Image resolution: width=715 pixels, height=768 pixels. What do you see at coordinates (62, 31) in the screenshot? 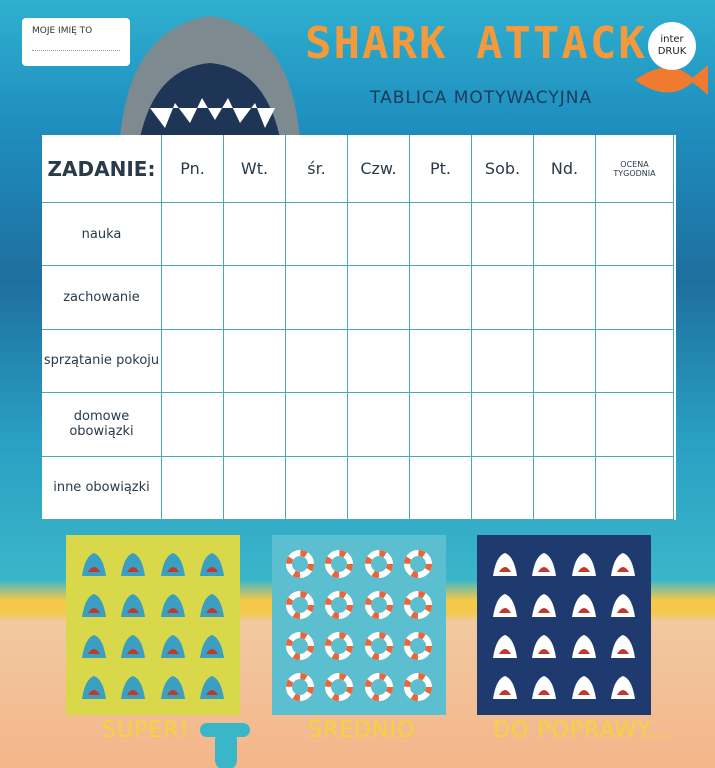
I see `name-label: MOJE IMIĘ TO` at bounding box center [62, 31].